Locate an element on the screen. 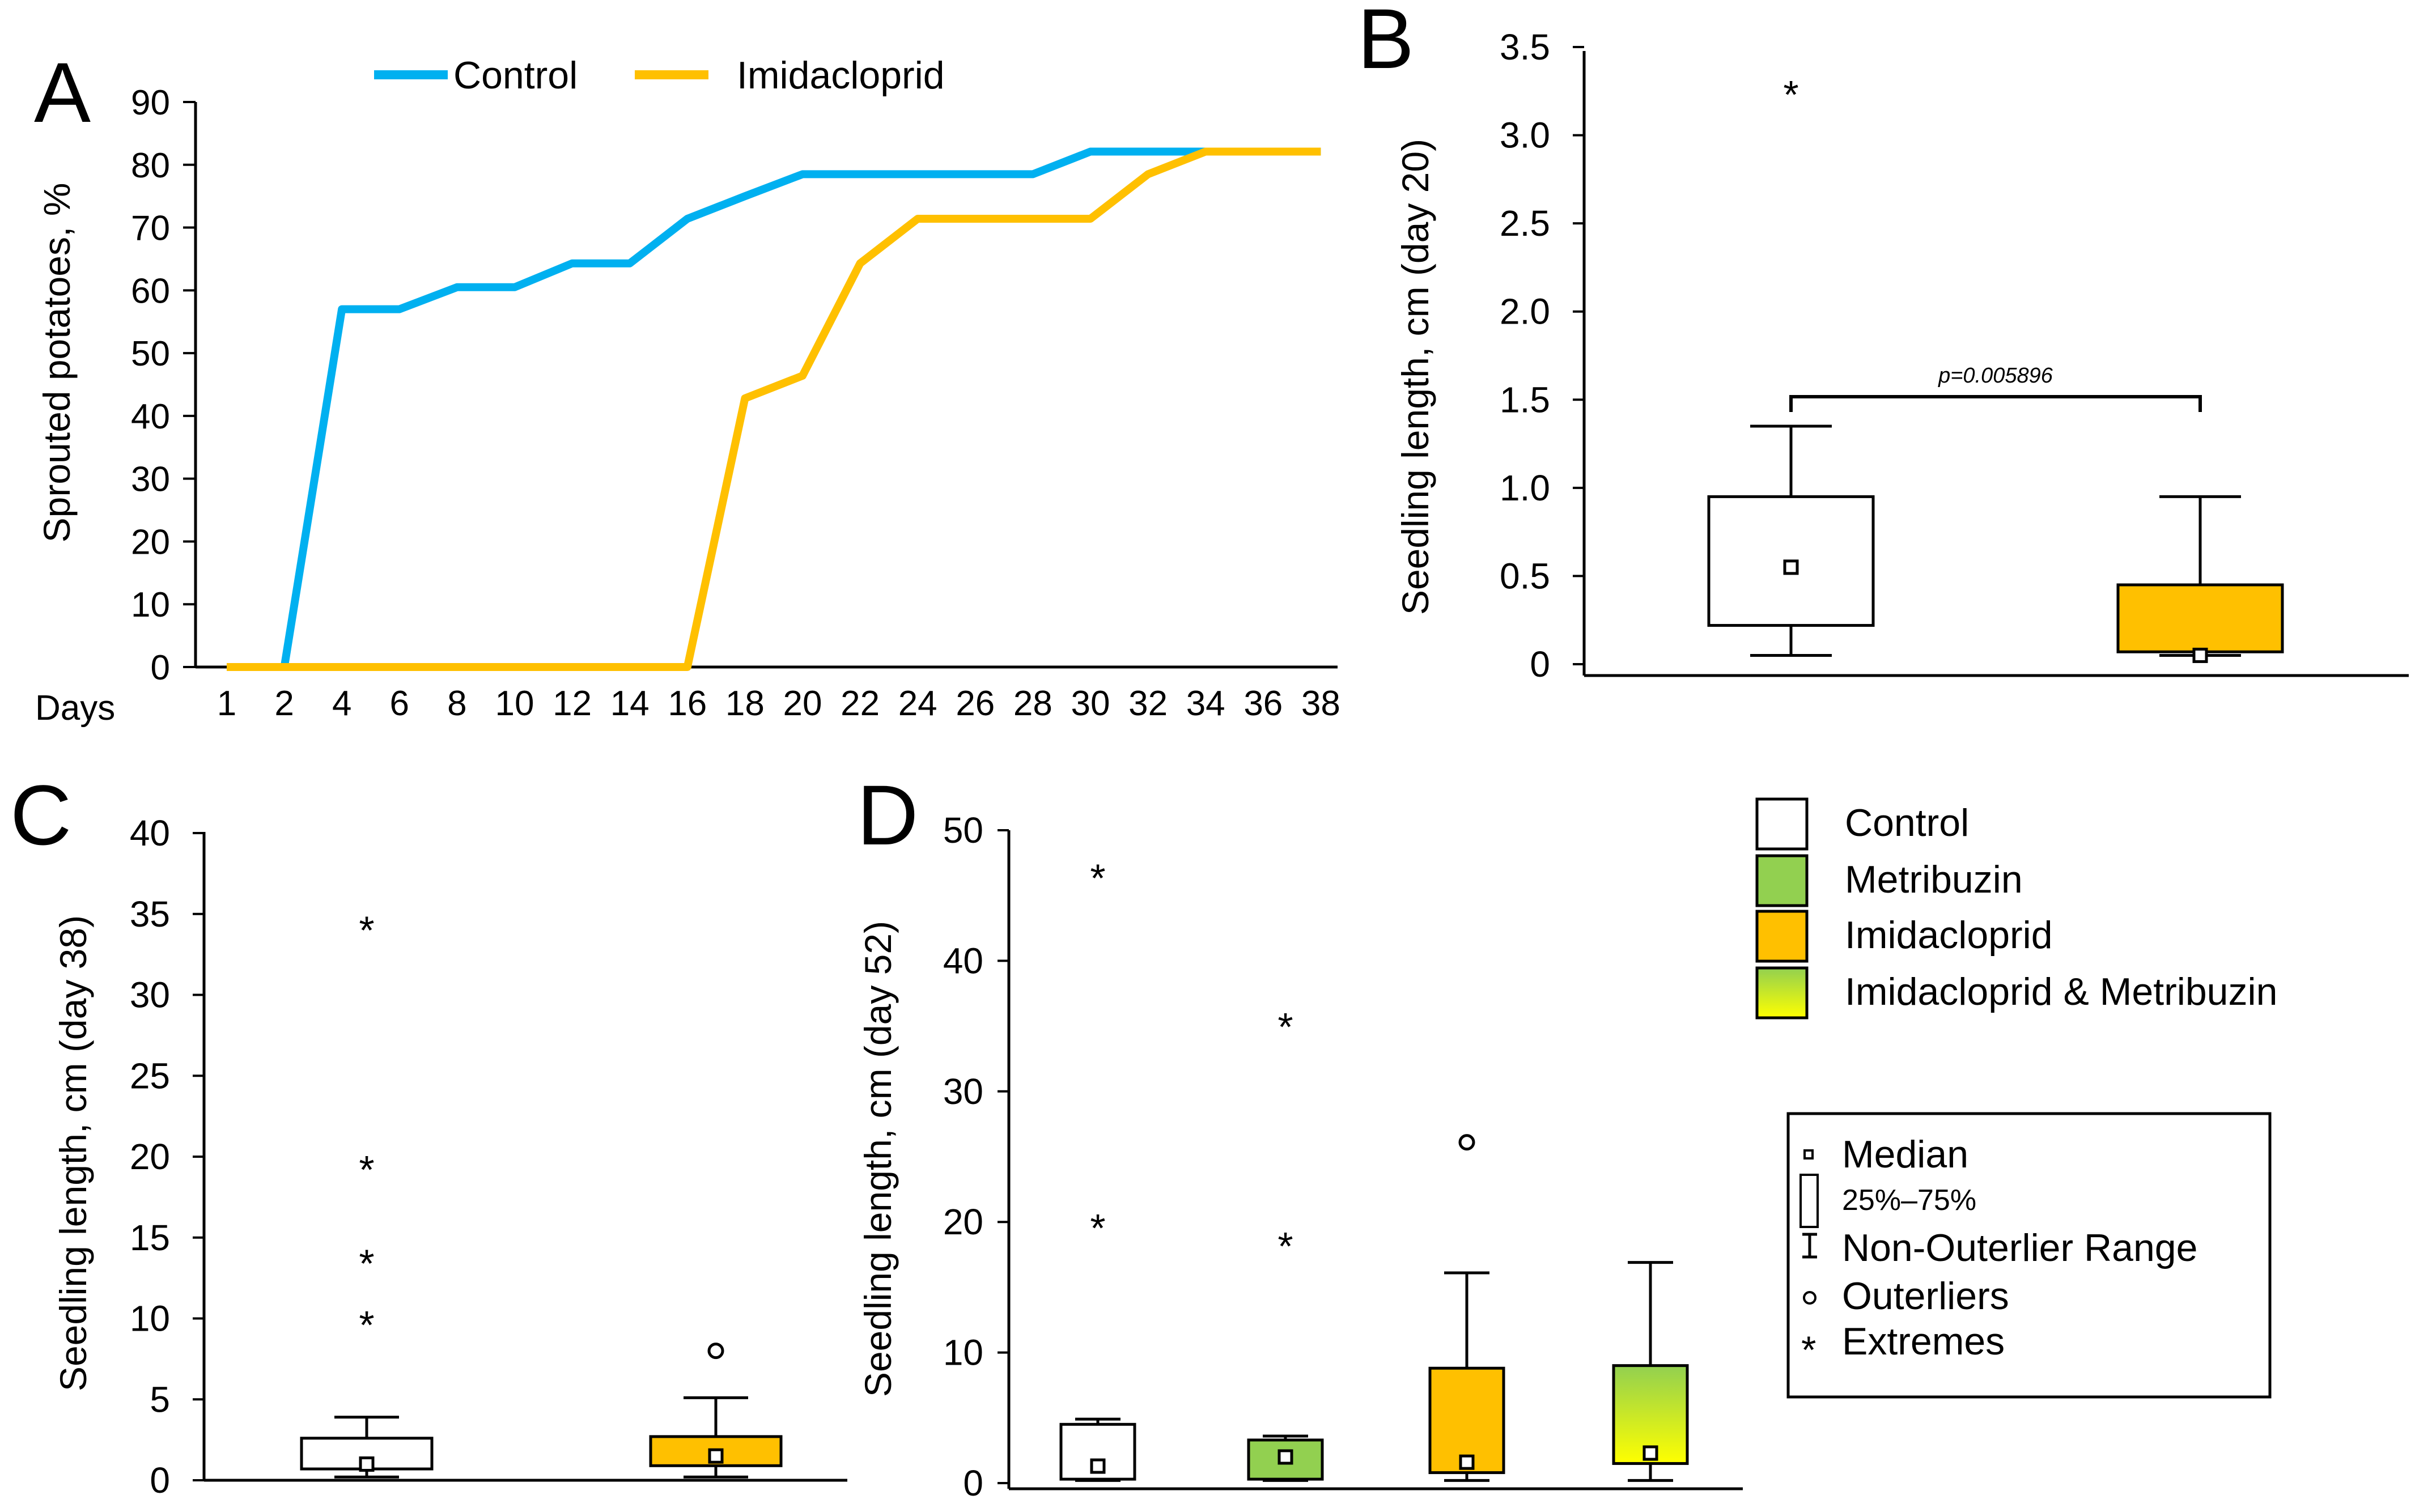 Image resolution: width=2415 pixels, height=1512 pixels. panel-a-x-tick-label: 10 is located at coordinates (514, 703).